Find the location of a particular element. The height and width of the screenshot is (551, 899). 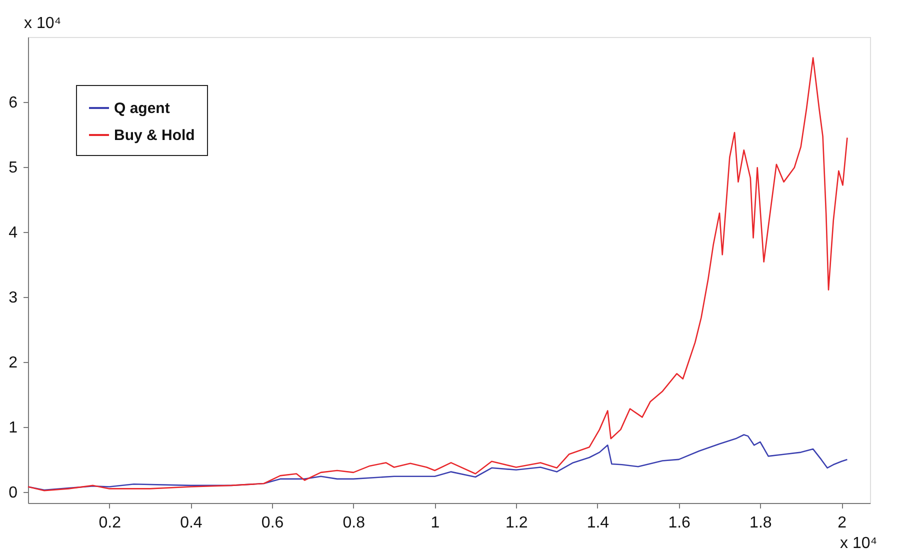

x-tick-label: 0.6 is located at coordinates (272, 523).